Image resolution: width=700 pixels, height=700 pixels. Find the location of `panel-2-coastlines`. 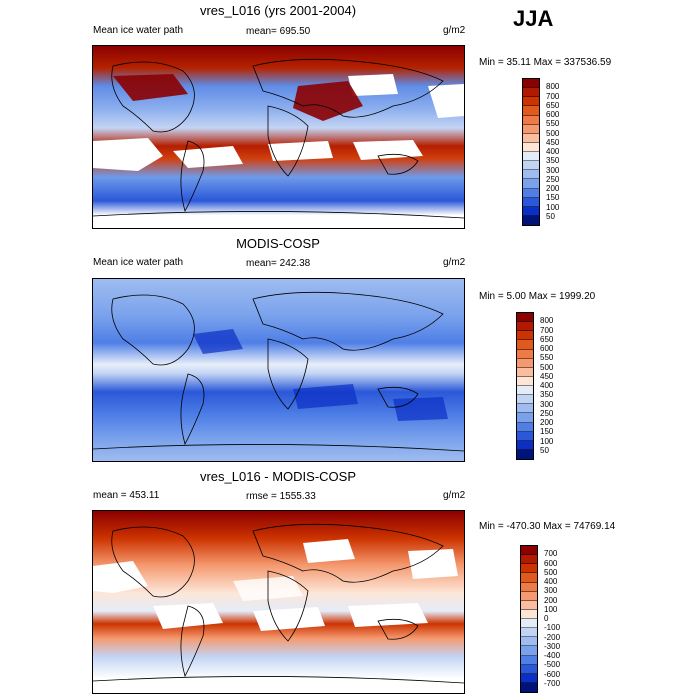

panel-2-coastlines is located at coordinates (278, 371).